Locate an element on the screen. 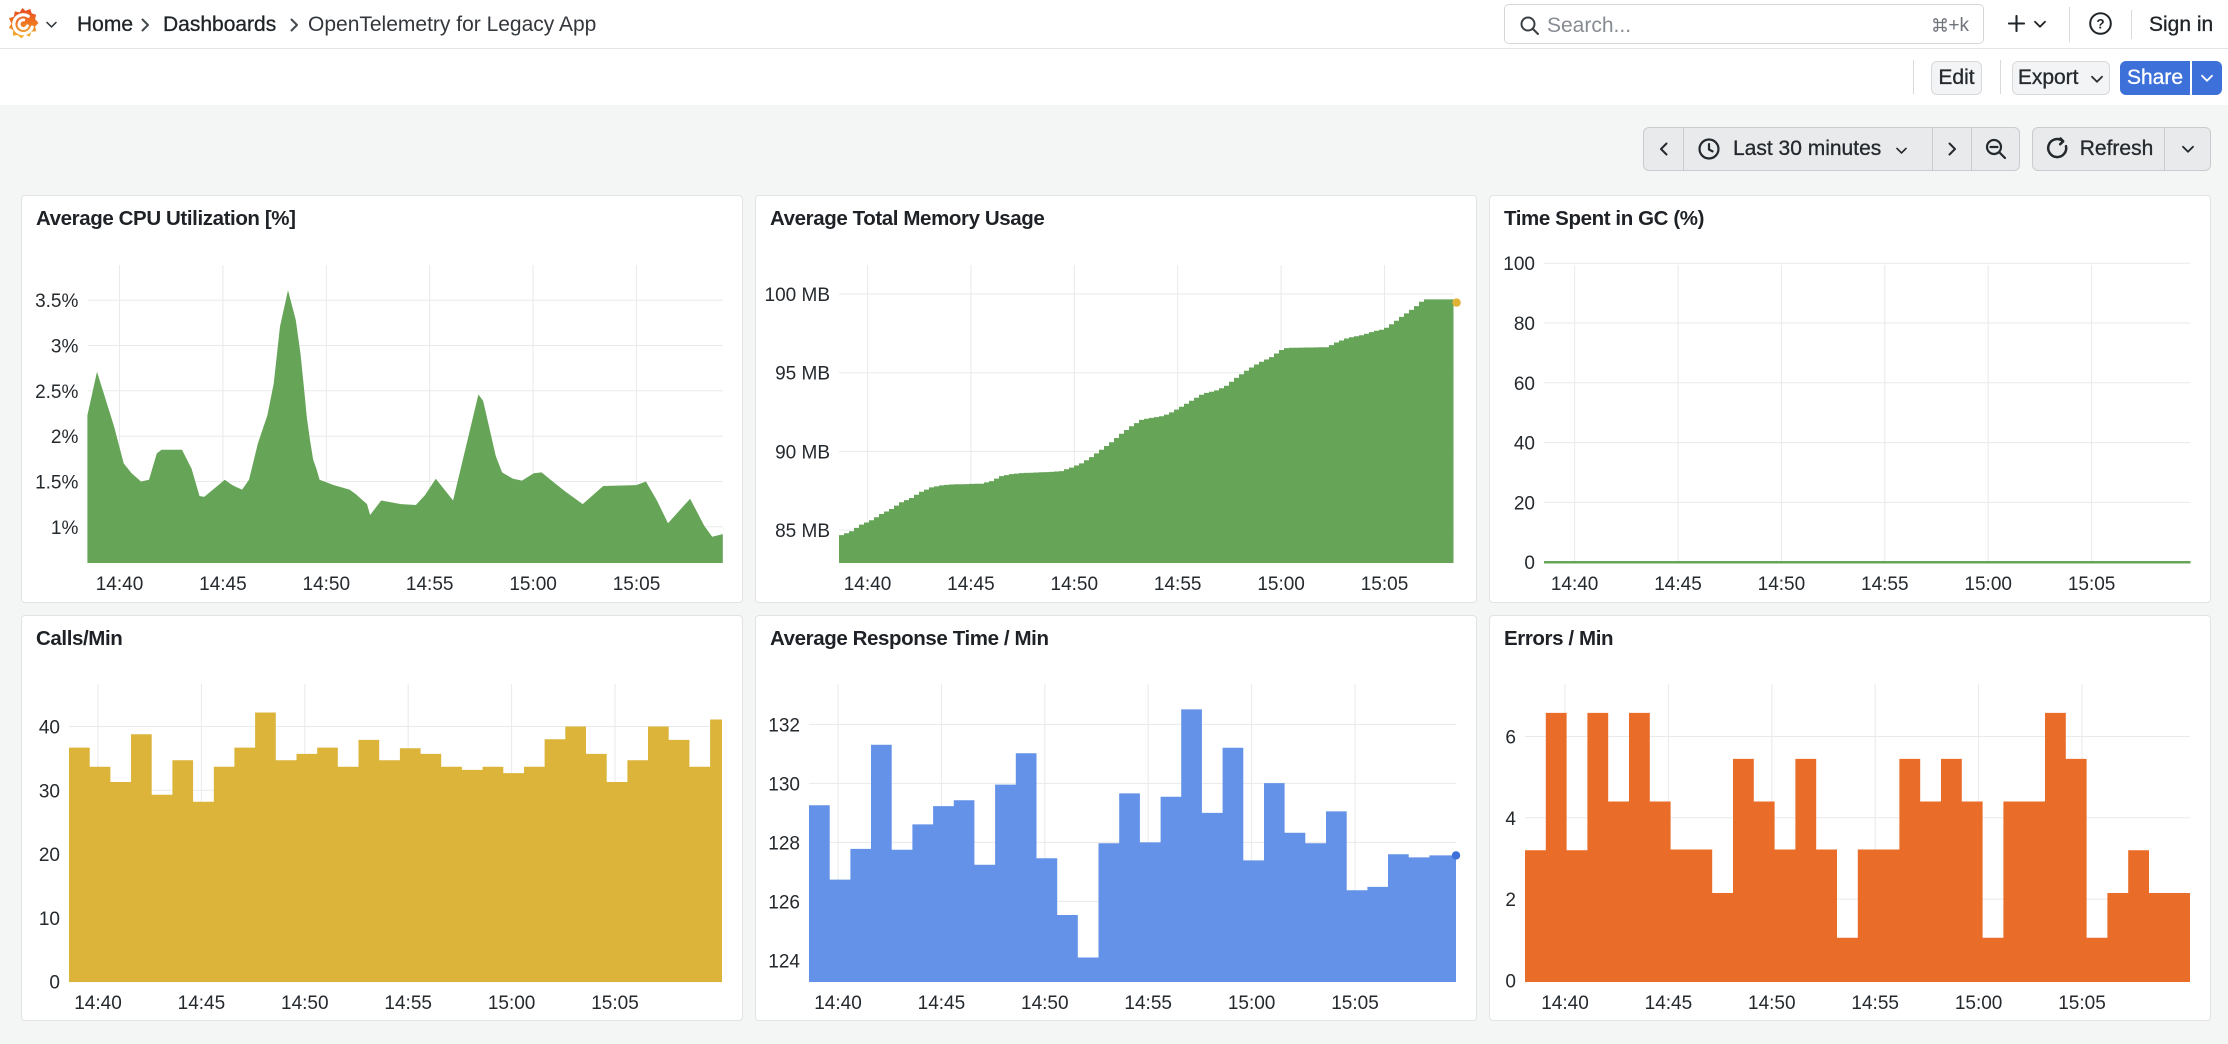 Image resolution: width=2228 pixels, height=1044 pixels. svg-text: 1% is located at coordinates (65, 528).